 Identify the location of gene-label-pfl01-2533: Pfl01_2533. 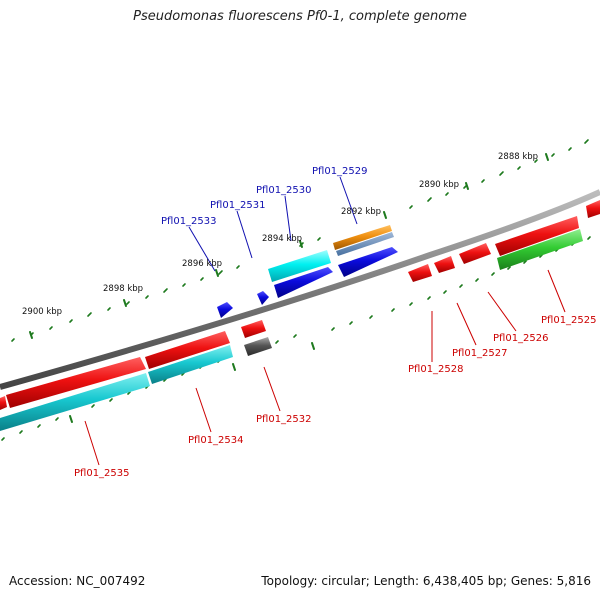
(189, 221).